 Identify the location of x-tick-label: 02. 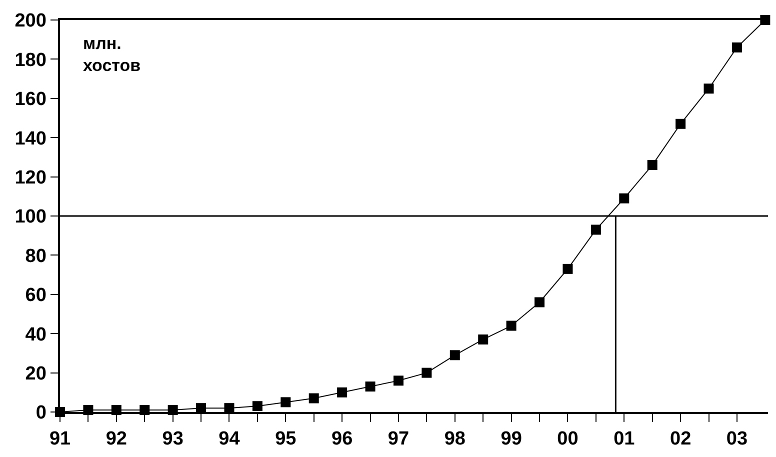
(681, 439).